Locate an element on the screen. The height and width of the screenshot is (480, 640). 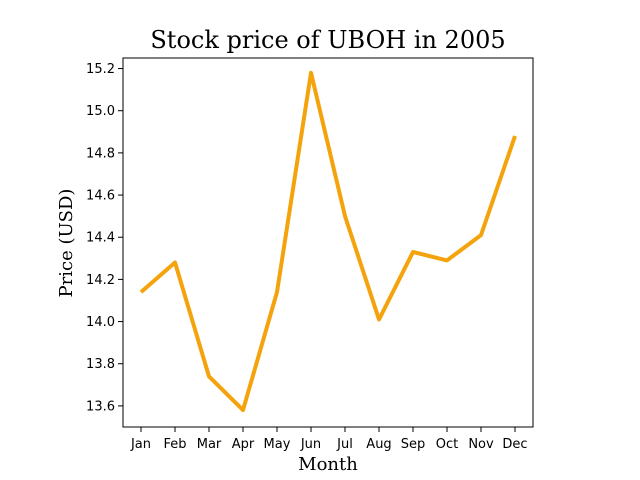
x-tick-label: Jun is located at coordinates (310, 444).